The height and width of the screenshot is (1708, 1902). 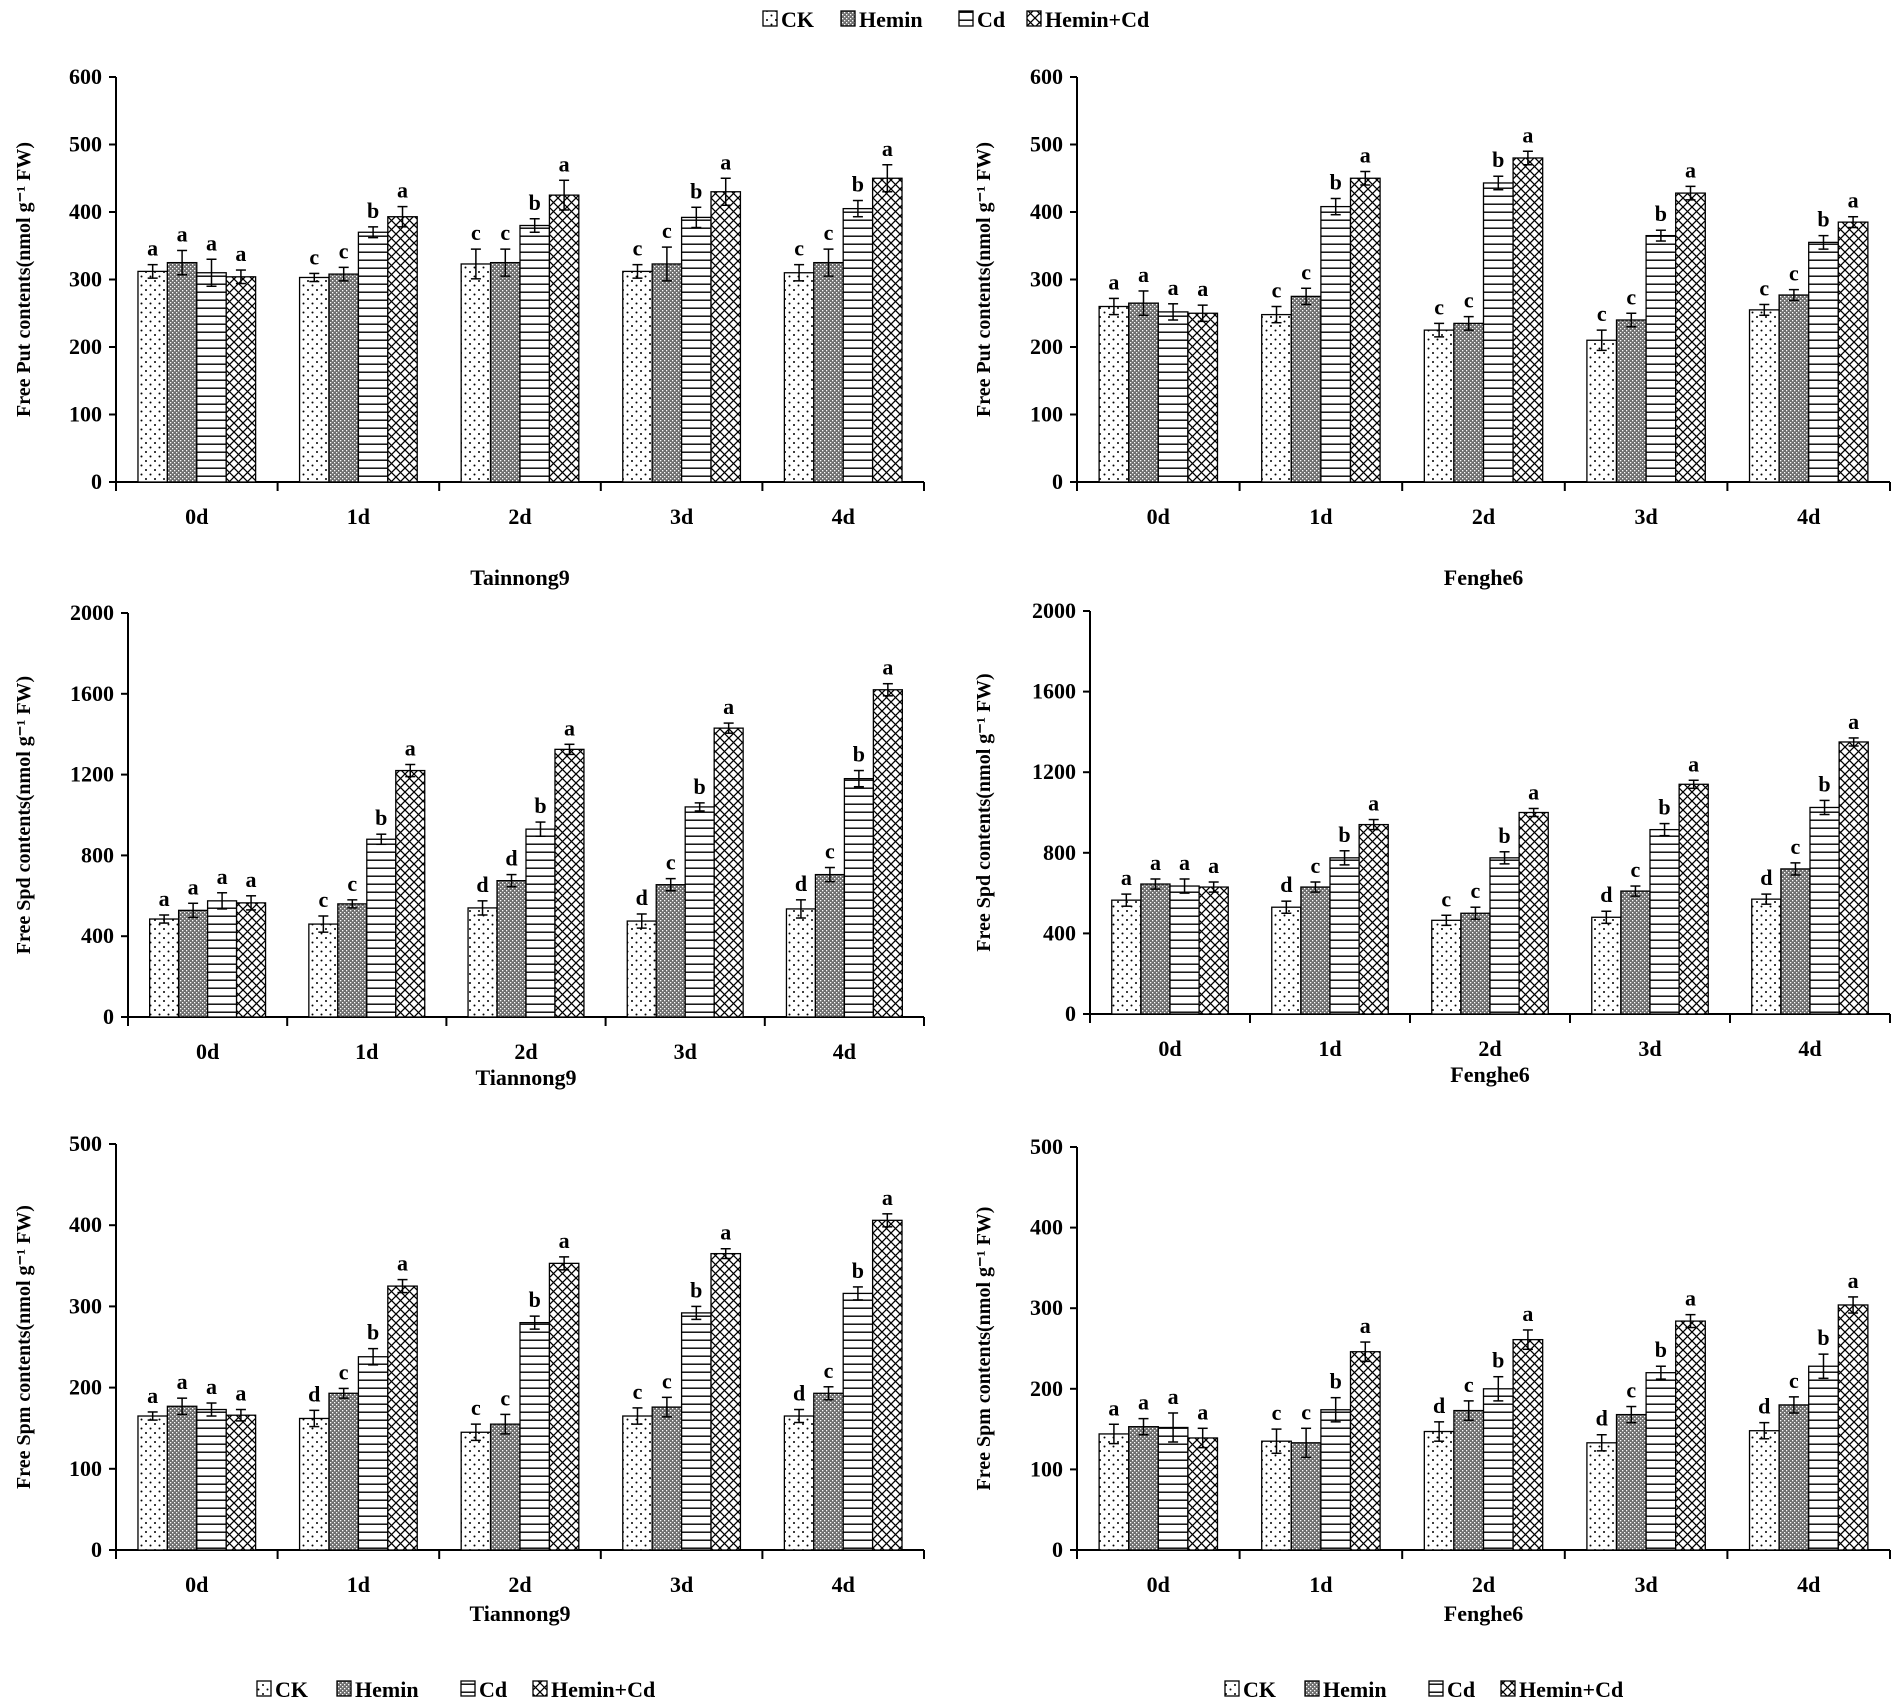 What do you see at coordinates (1461, 1689) in the screenshot?
I see `legend-label: Cd` at bounding box center [1461, 1689].